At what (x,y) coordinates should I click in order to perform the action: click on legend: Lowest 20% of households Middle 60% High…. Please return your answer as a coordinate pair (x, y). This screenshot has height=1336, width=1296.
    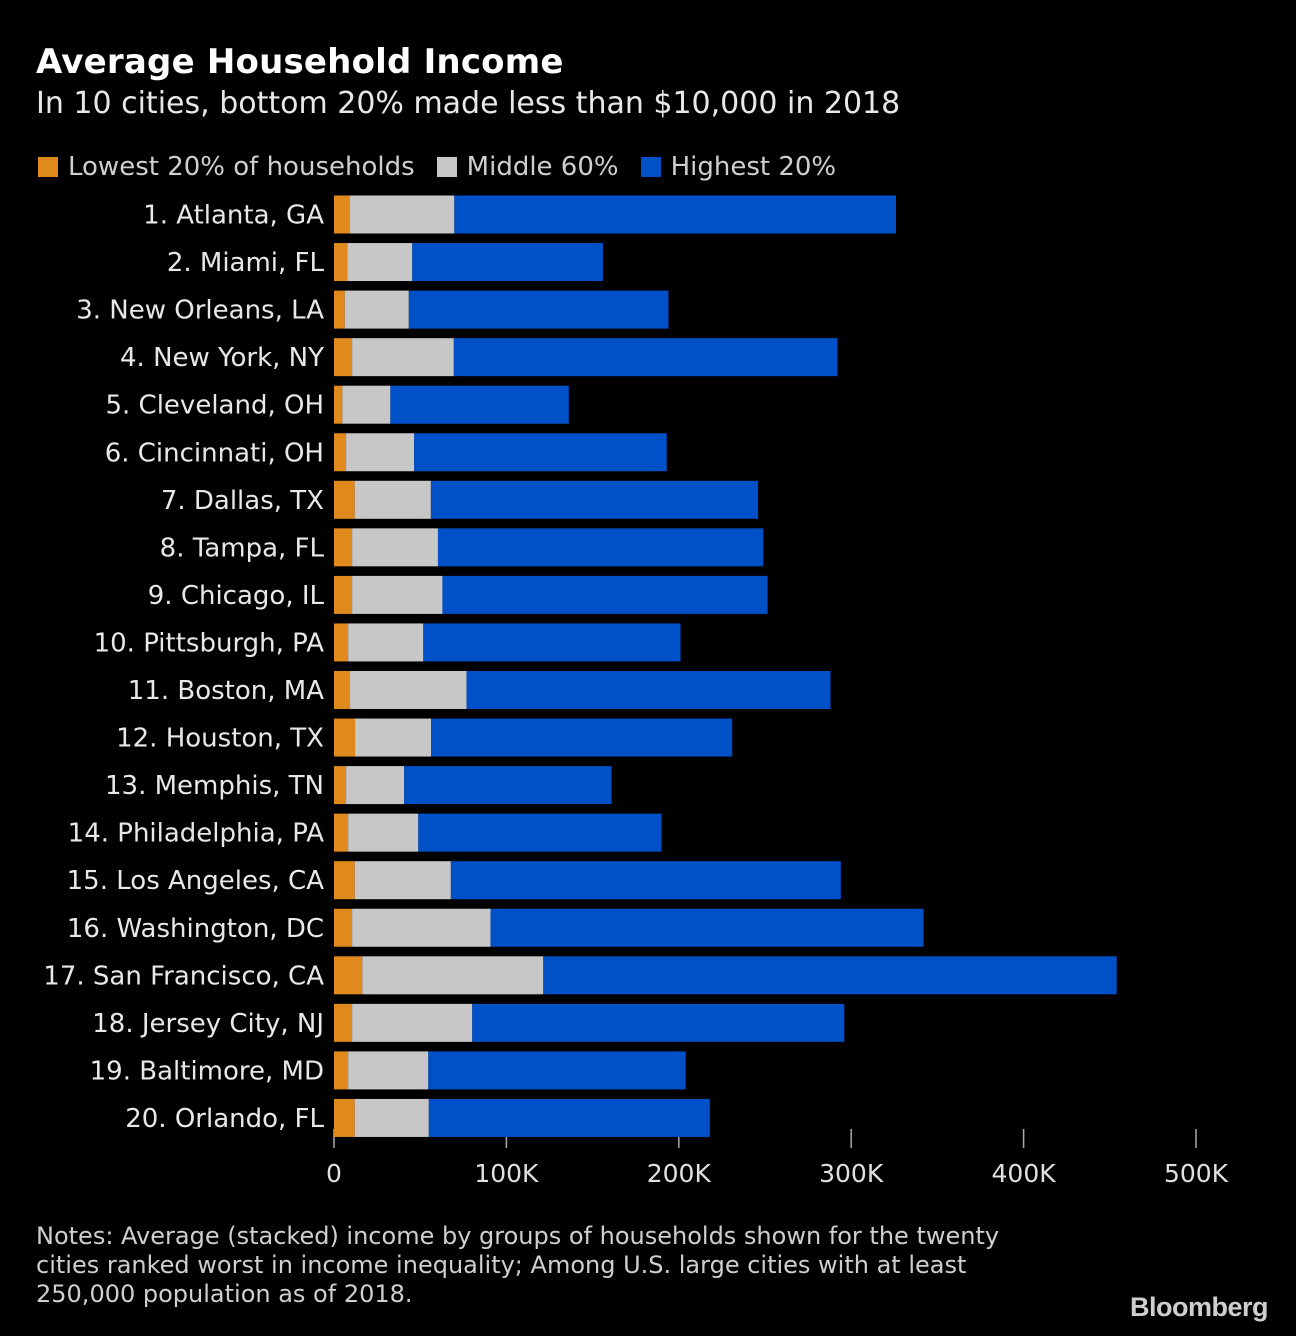
    Looking at the image, I should click on (448, 167).